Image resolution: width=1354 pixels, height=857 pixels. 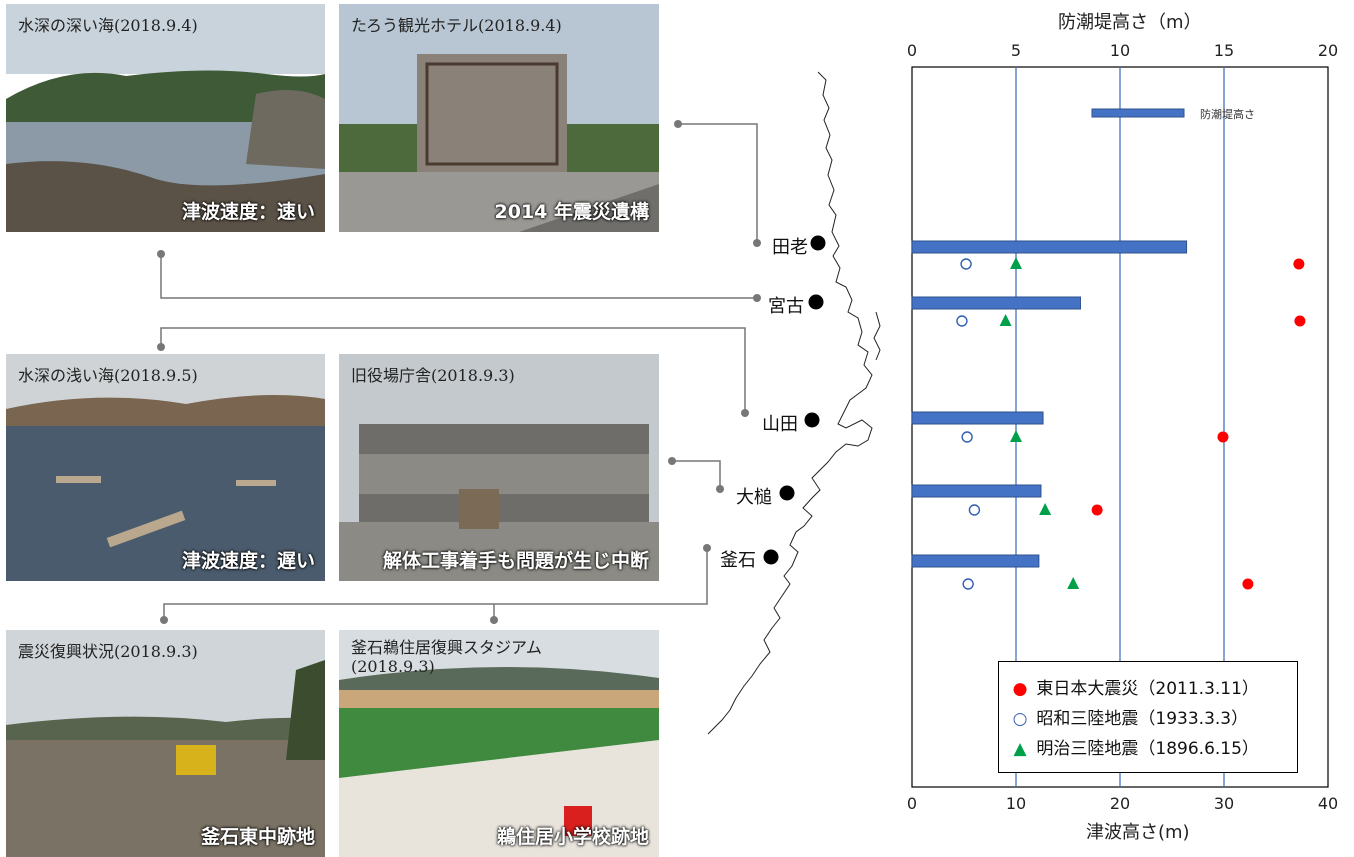 I want to click on old-town-hall-image, so click(x=499, y=467).